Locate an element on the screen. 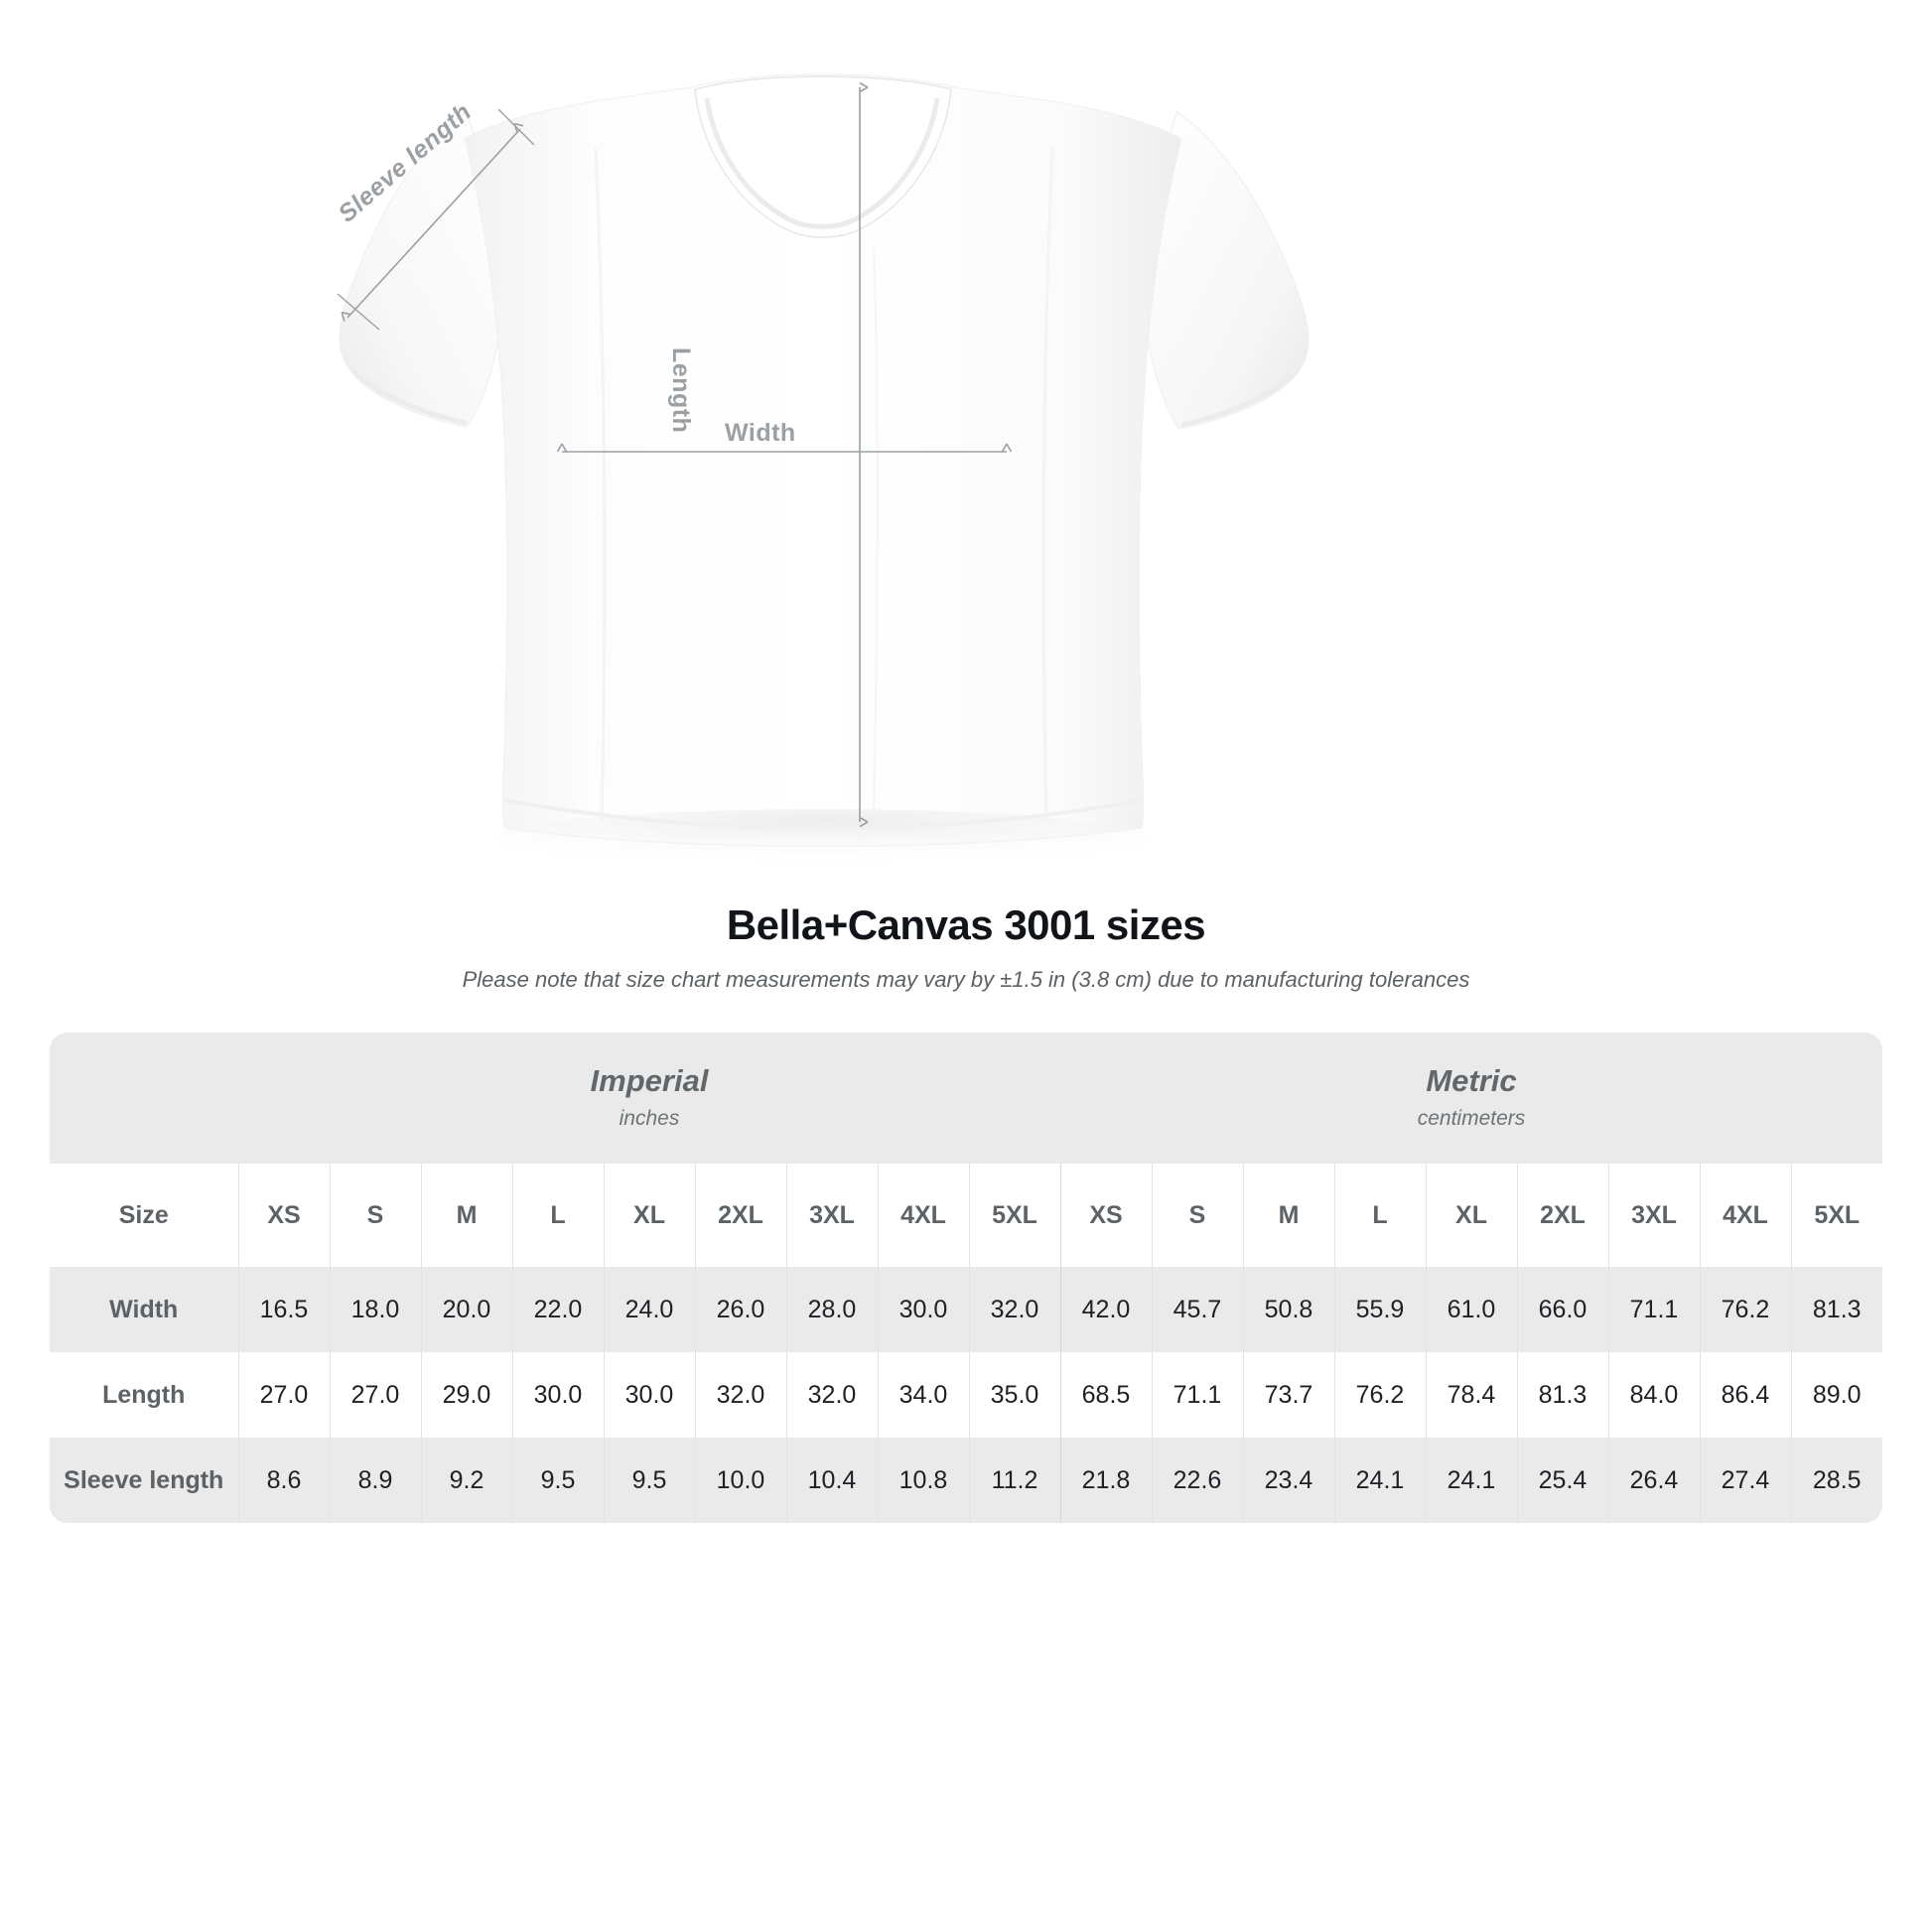 The image size is (1932, 1932). size-header-imperial-3xl: 3XL is located at coordinates (832, 1215).